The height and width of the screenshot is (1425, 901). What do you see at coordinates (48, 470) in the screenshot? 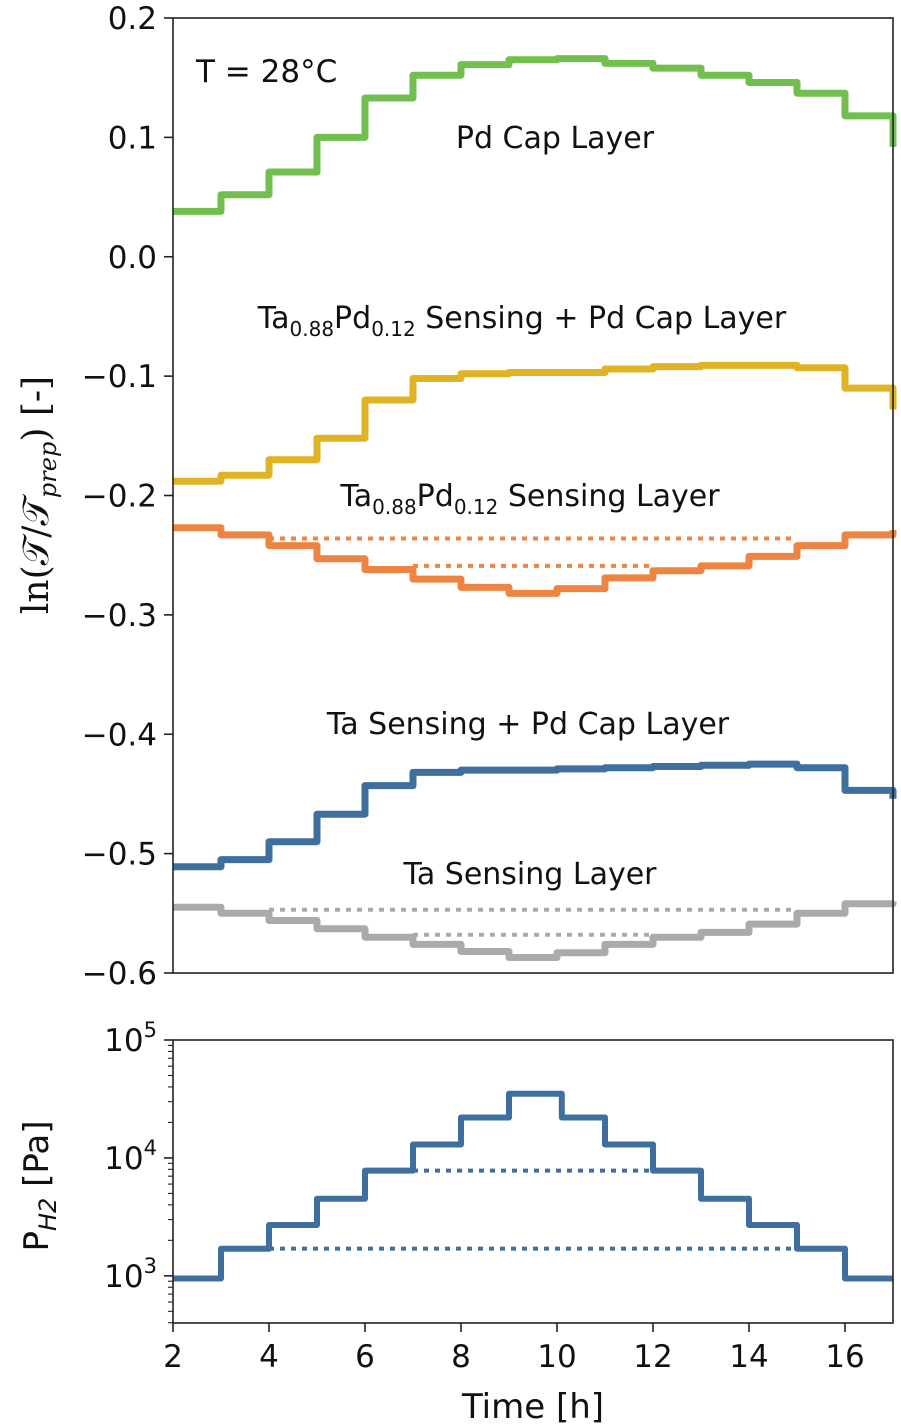
I see `top-y-axis-label-sub: prep` at bounding box center [48, 470].